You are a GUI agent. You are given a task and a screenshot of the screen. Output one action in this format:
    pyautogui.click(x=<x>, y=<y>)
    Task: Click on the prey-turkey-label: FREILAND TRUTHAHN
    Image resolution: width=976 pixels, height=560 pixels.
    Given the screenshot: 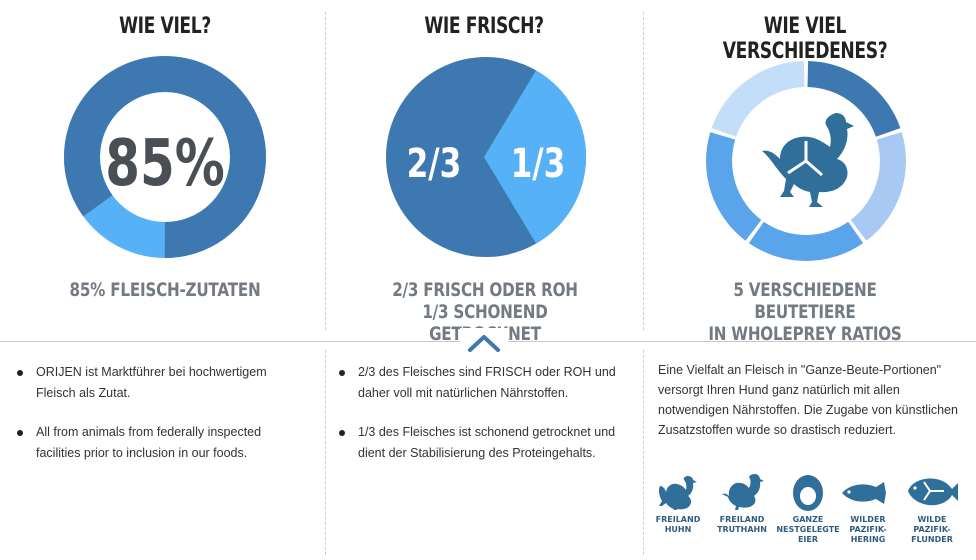 What is the action you would take?
    pyautogui.click(x=742, y=524)
    